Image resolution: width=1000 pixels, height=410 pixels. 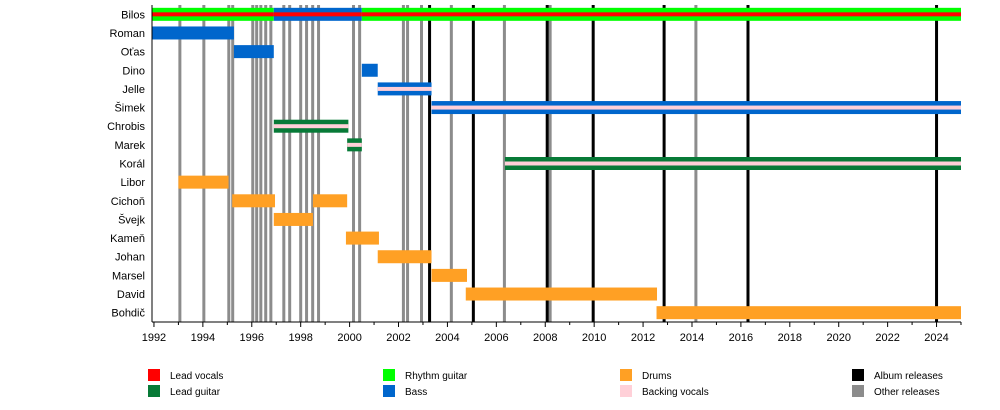 I want to click on member-label: Bohdič, so click(x=128, y=314).